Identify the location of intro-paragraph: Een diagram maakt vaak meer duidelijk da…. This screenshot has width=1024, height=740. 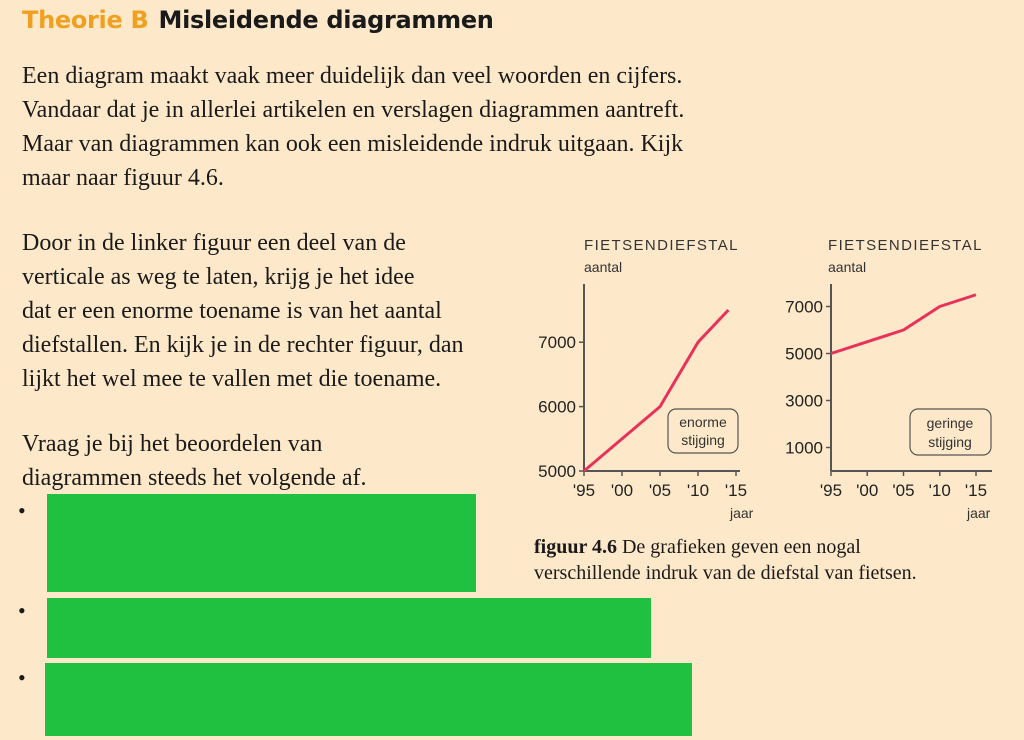
(353, 127).